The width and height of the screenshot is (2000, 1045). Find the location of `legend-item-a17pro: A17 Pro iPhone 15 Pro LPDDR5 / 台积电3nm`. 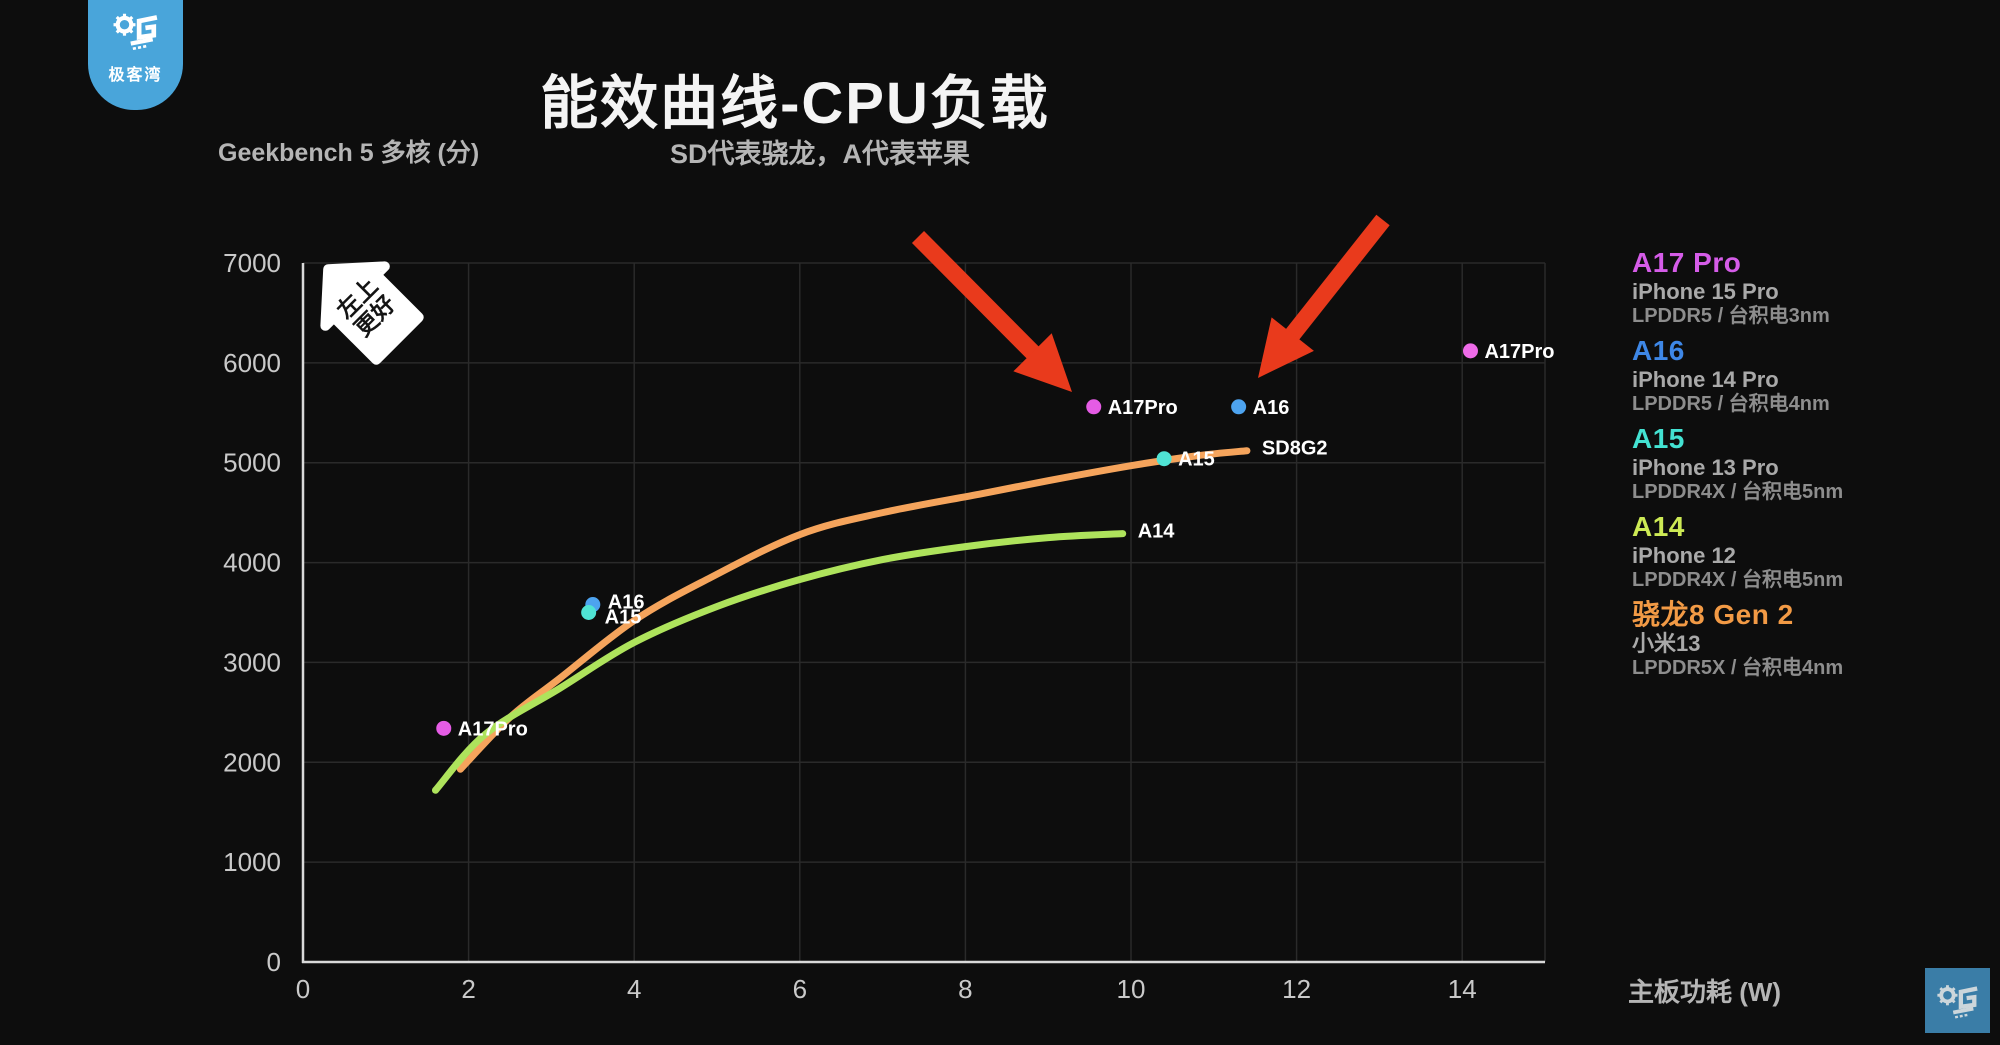

legend-item-a17pro: A17 Pro iPhone 15 Pro LPDDR5 / 台积电3nm is located at coordinates (1797, 287).